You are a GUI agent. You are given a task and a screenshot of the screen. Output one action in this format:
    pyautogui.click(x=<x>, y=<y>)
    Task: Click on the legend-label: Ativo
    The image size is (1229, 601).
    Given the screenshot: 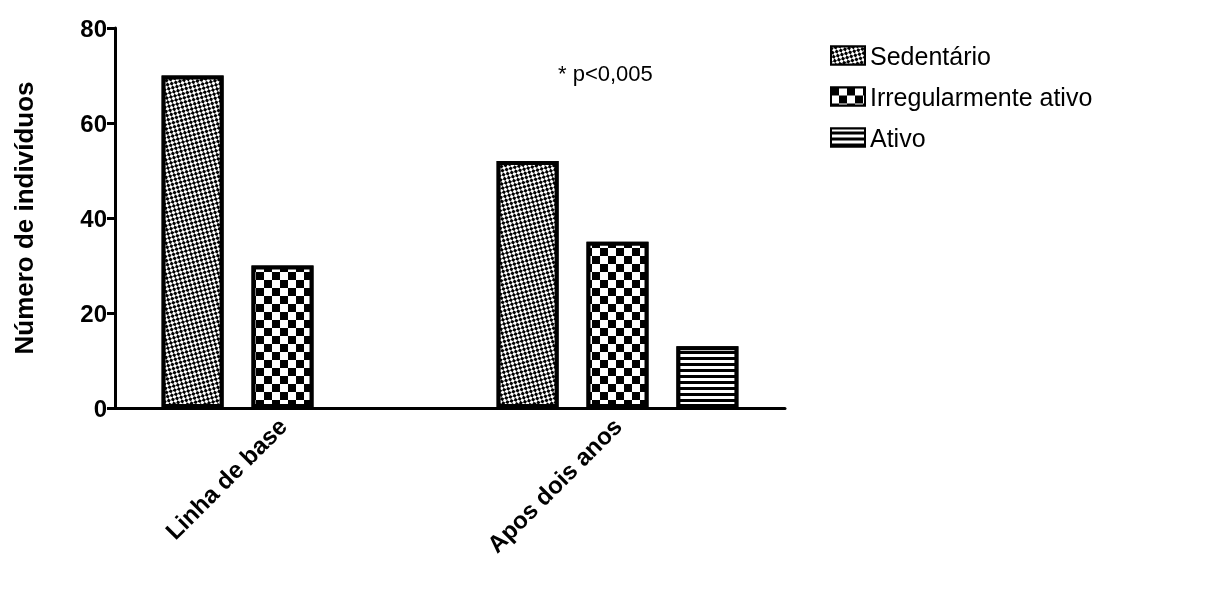 What is the action you would take?
    pyautogui.click(x=898, y=137)
    